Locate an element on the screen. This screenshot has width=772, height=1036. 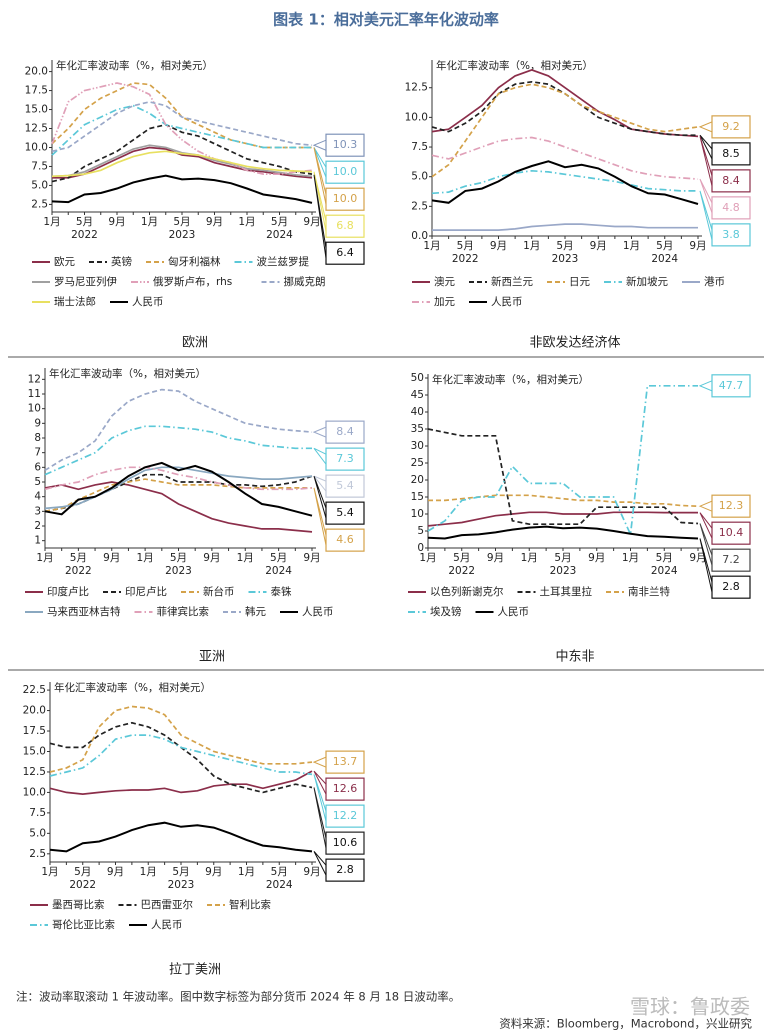
legend-label: 新加坡元 is located at coordinates (647, 281).